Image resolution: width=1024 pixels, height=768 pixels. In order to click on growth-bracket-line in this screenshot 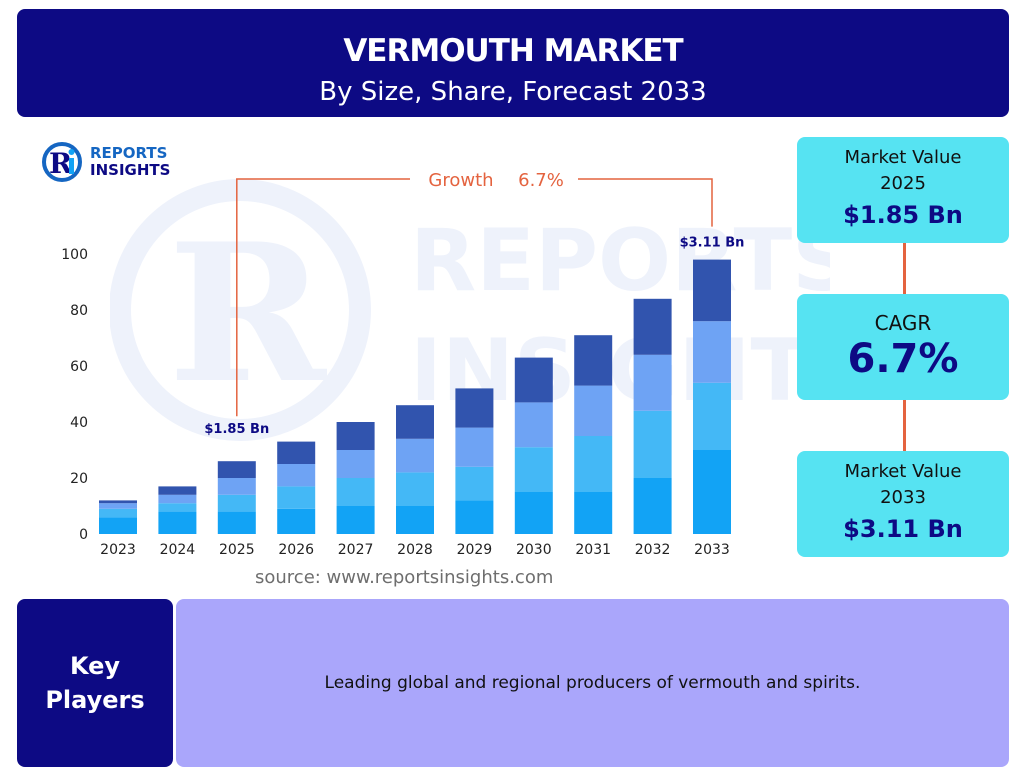, I will do `click(323, 297)`.